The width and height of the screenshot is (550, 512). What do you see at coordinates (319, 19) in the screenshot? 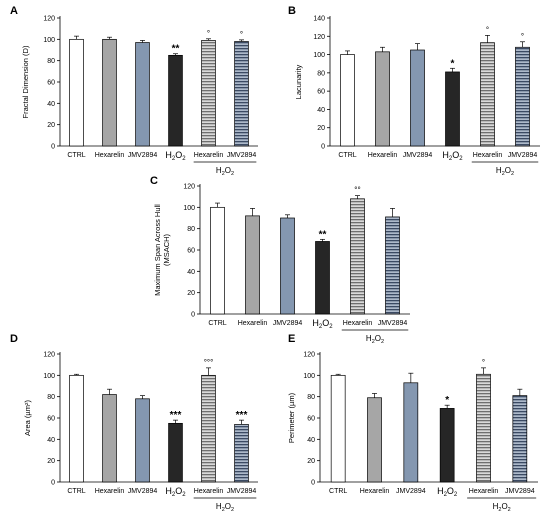
I see `y-tick-label: 140` at bounding box center [319, 19].